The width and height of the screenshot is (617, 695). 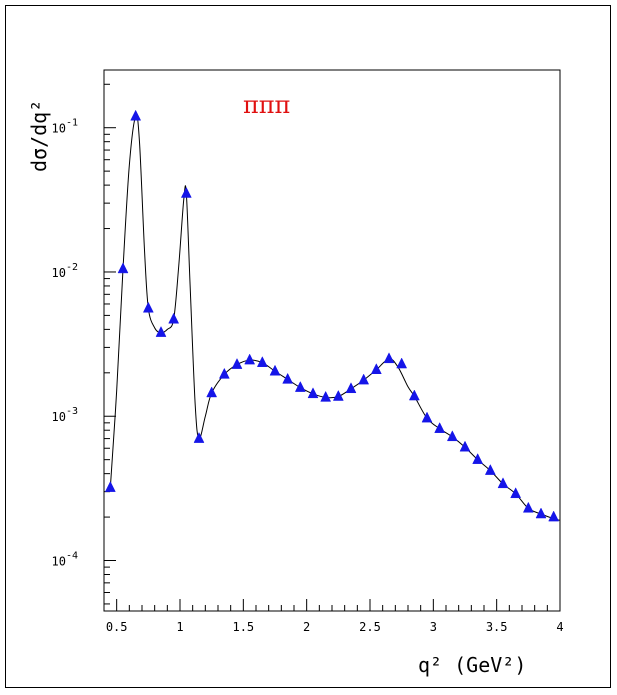 I want to click on x-tick-label: 4, so click(x=559, y=627).